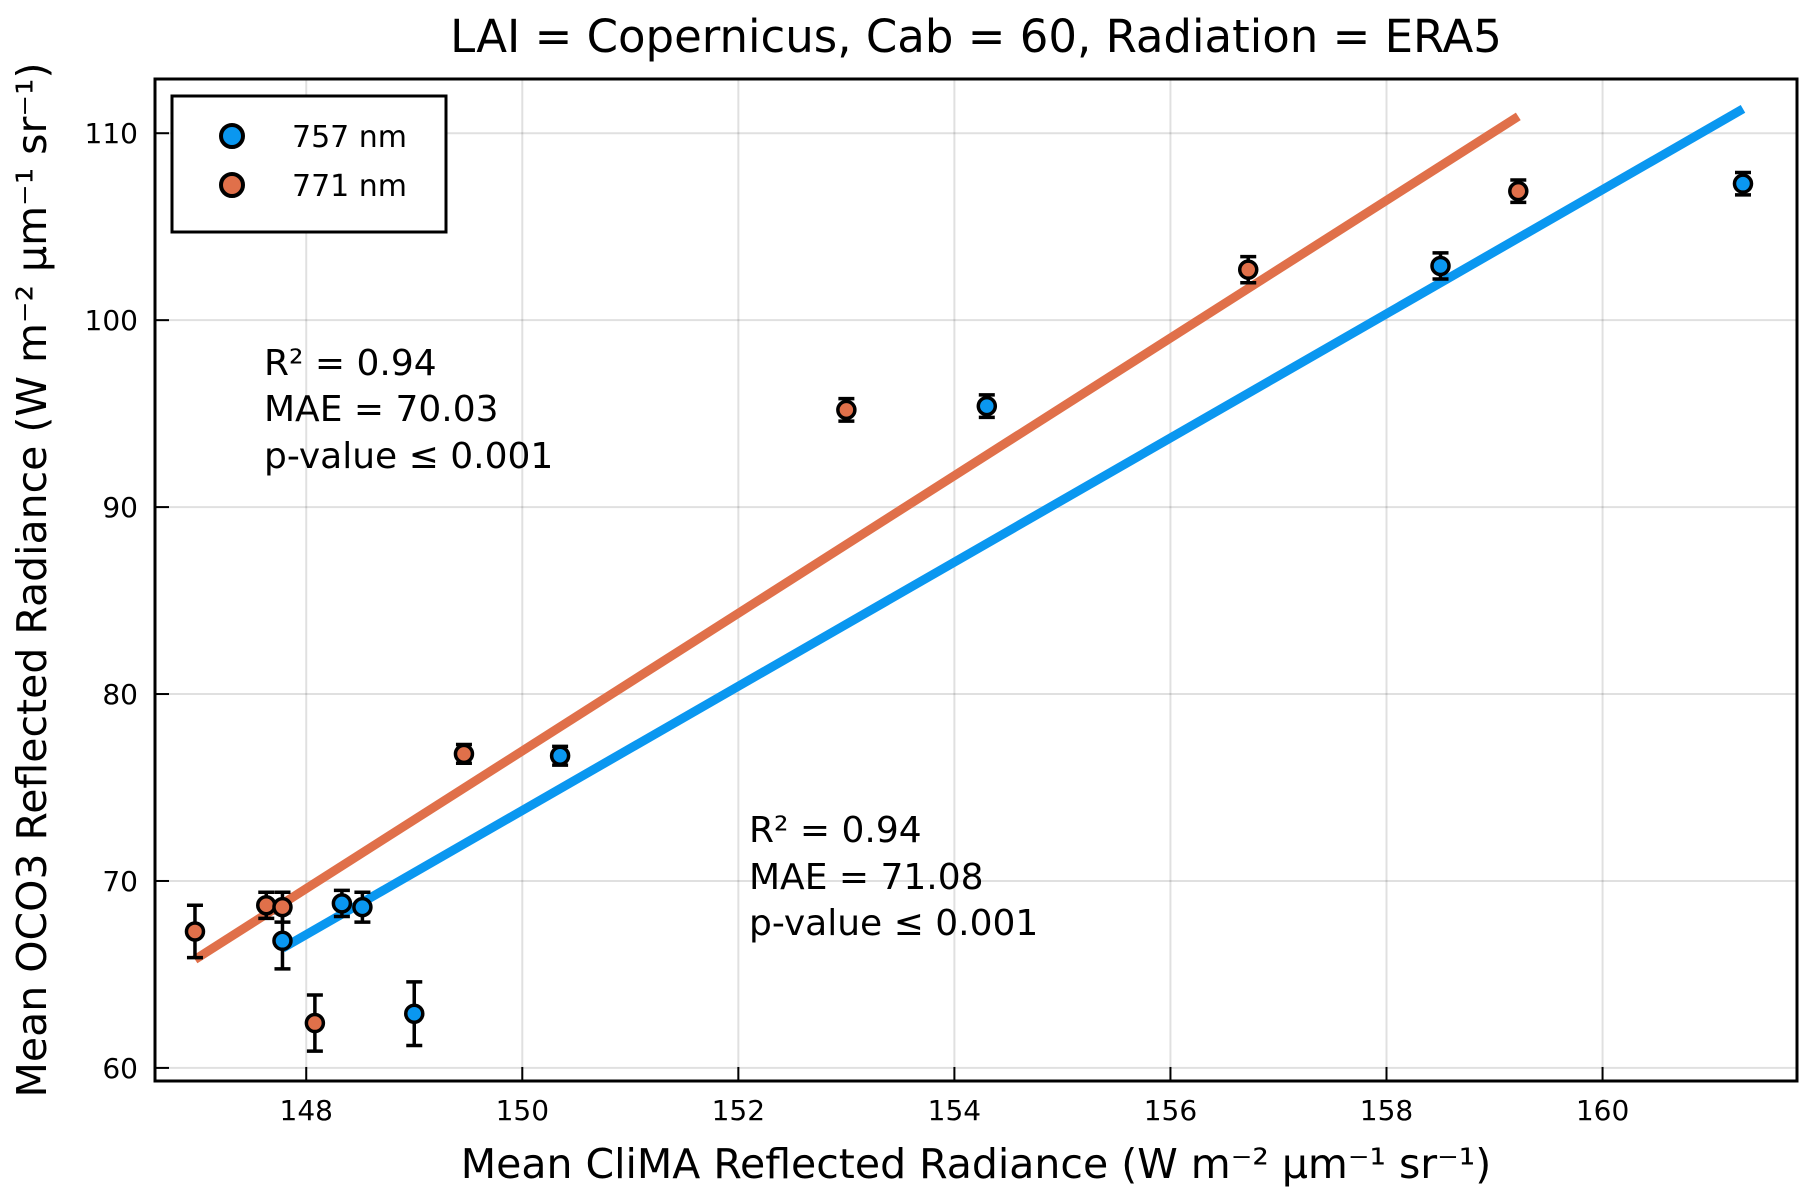 This screenshot has height=1200, width=1800. Describe the element at coordinates (893, 923) in the screenshot. I see `stats-757-pvalue: p-value ≤ 0.001` at that location.